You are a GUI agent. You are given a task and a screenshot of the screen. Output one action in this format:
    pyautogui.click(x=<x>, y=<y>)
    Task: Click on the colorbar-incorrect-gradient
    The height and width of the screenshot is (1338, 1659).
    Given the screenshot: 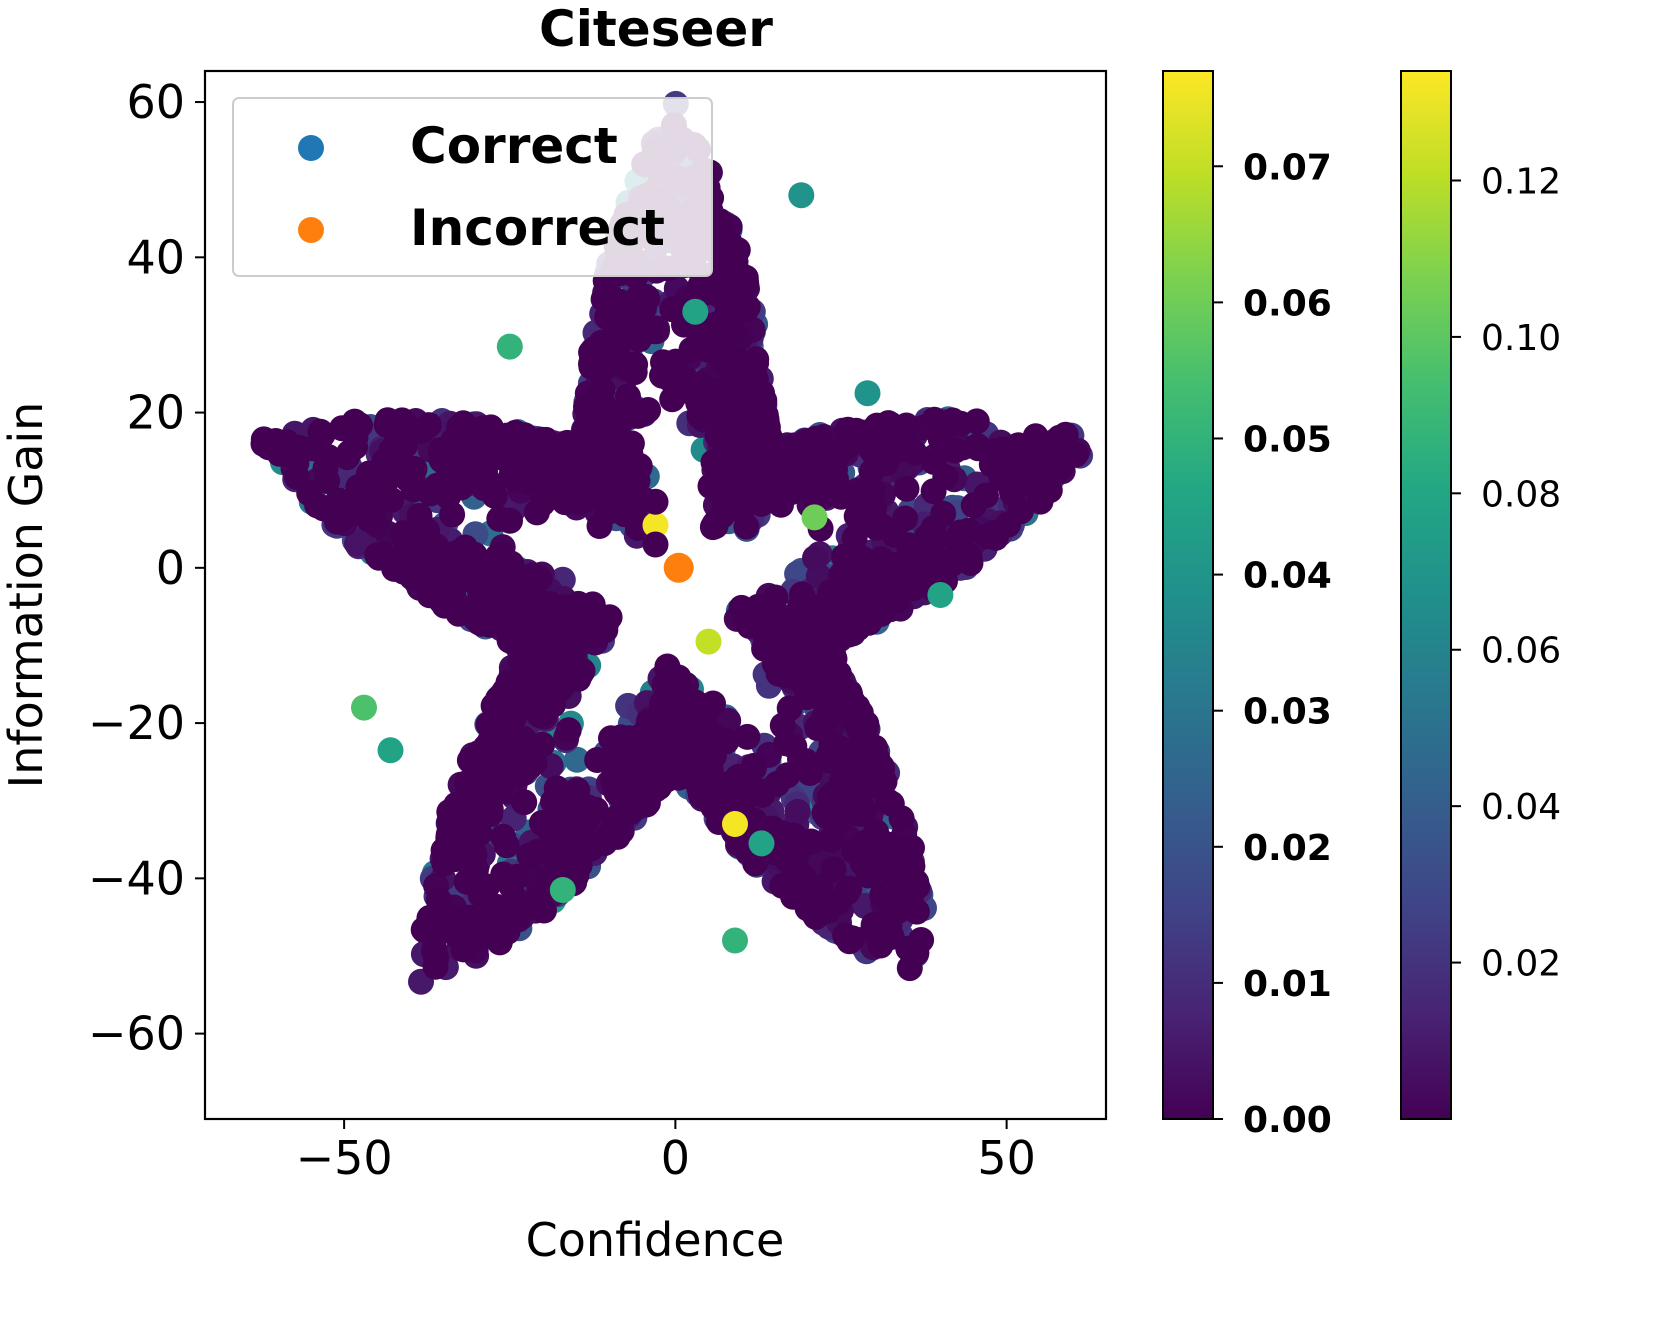 What is the action you would take?
    pyautogui.click(x=1426, y=595)
    